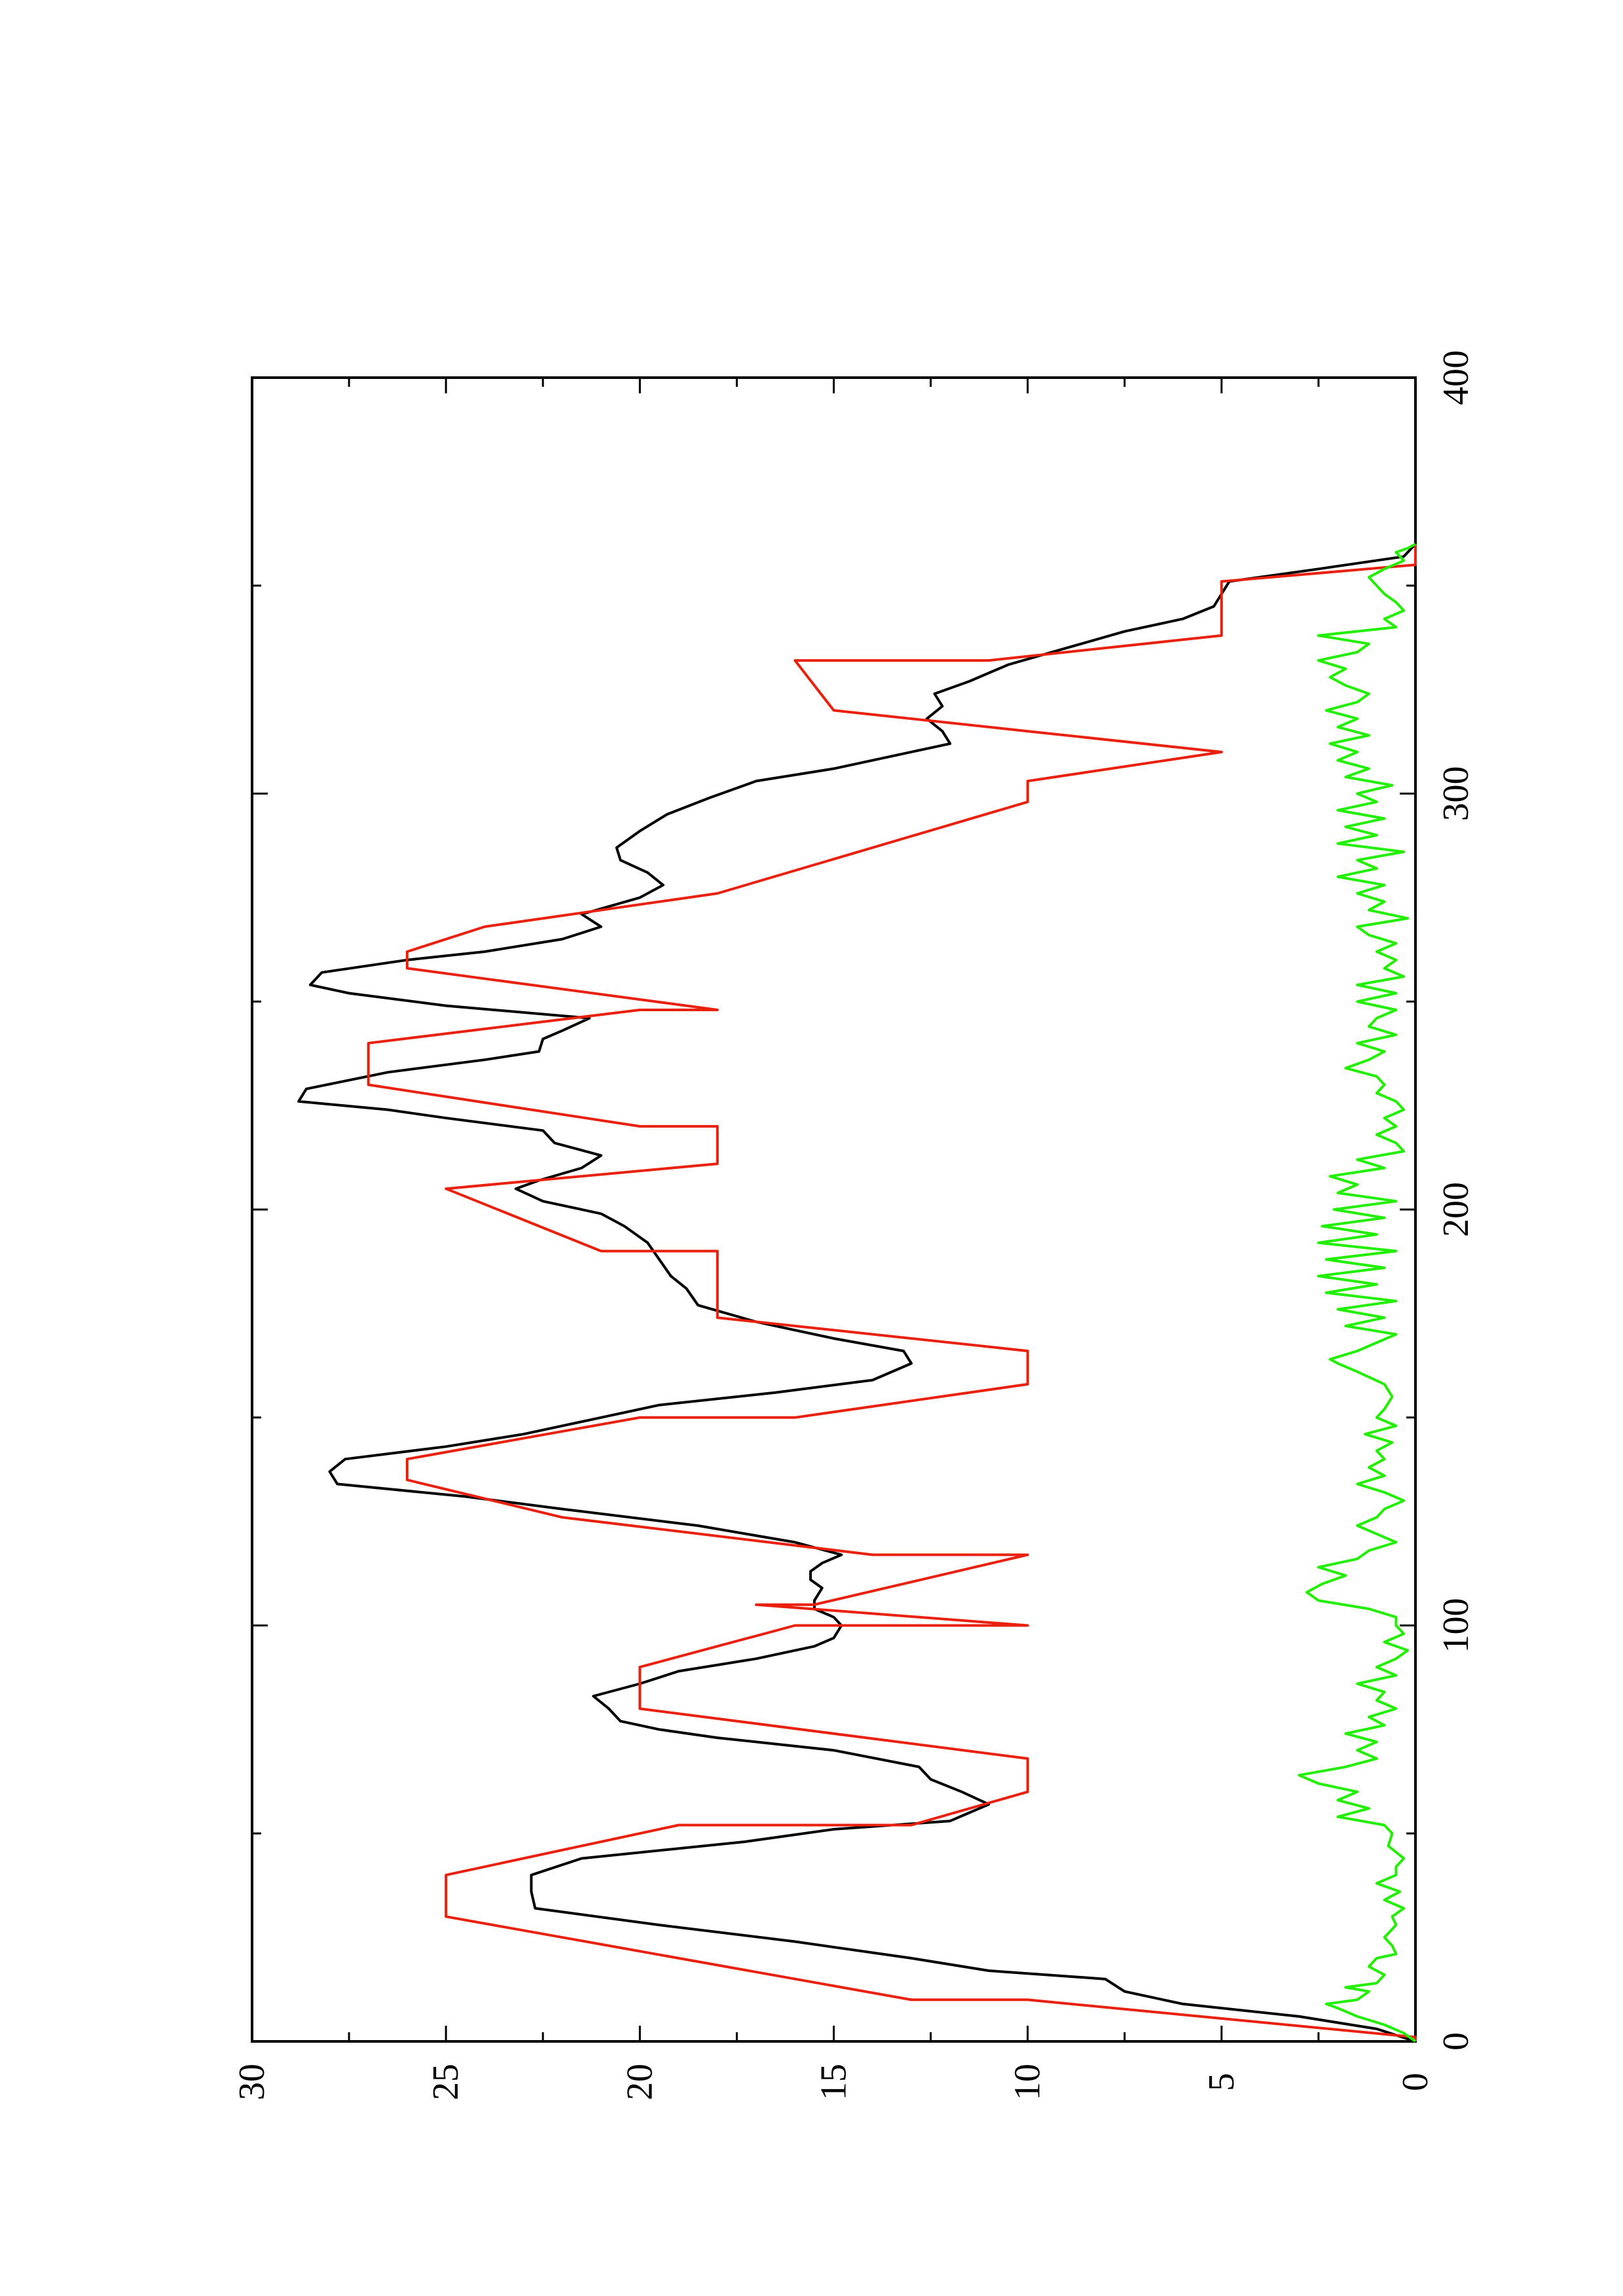 The height and width of the screenshot is (2296, 1623). I want to click on x-tick-label: 300, so click(1456, 793).